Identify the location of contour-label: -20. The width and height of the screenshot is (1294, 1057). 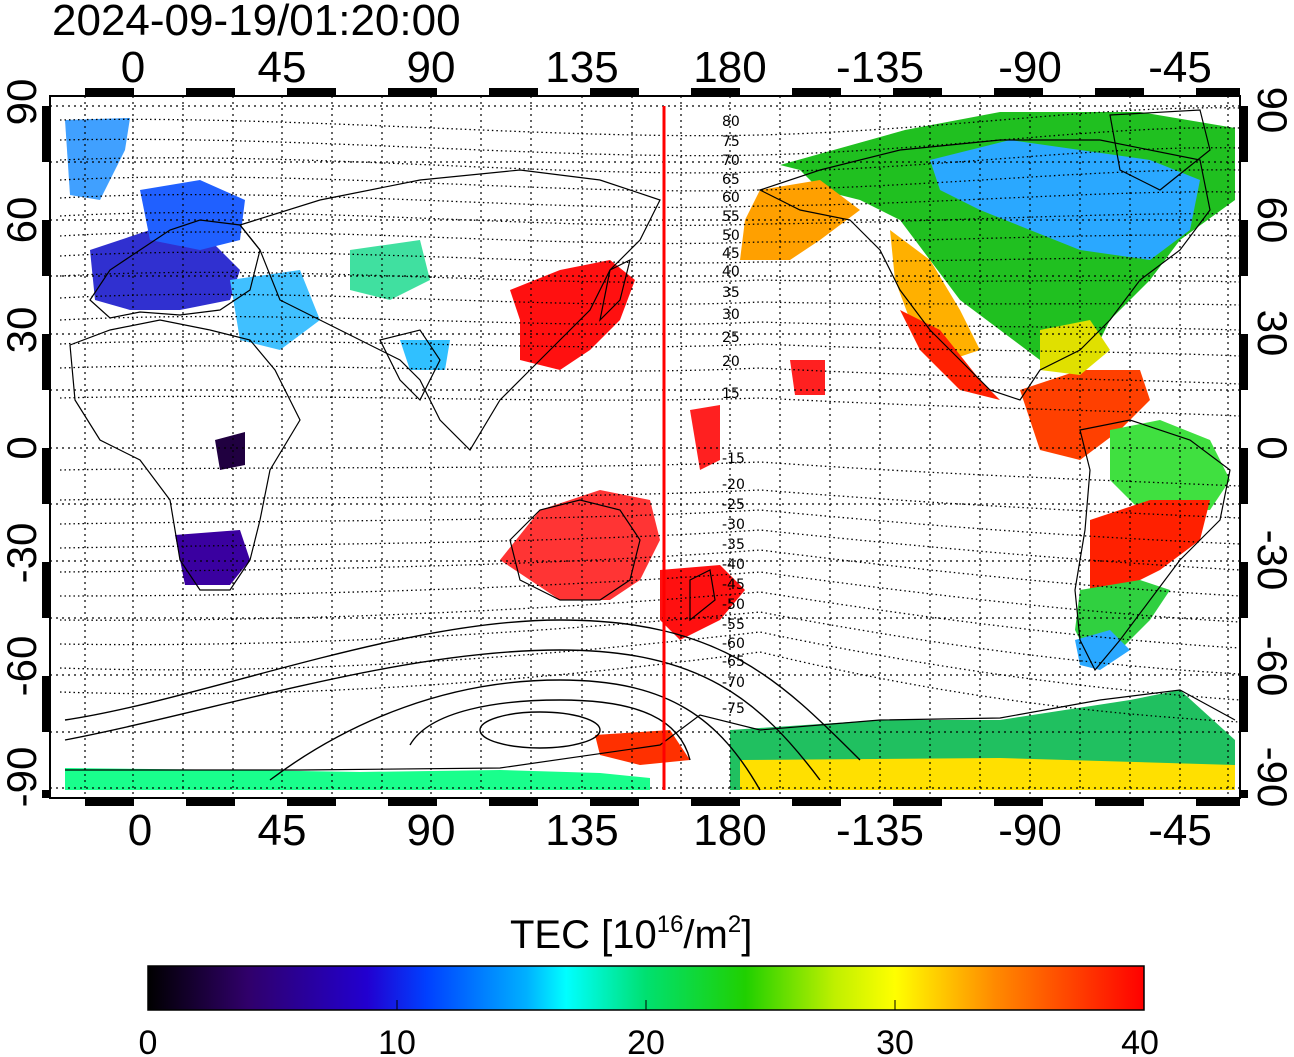
(733, 485).